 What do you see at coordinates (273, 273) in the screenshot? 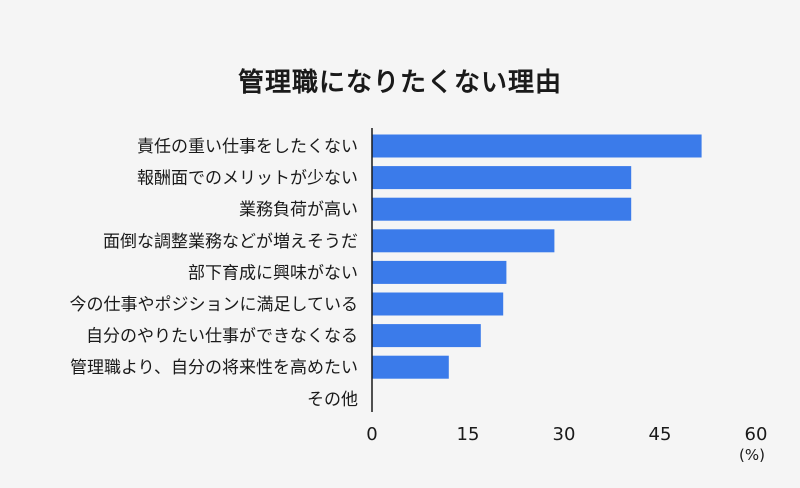
I see `category-label-5: 部下育成に興味がない` at bounding box center [273, 273].